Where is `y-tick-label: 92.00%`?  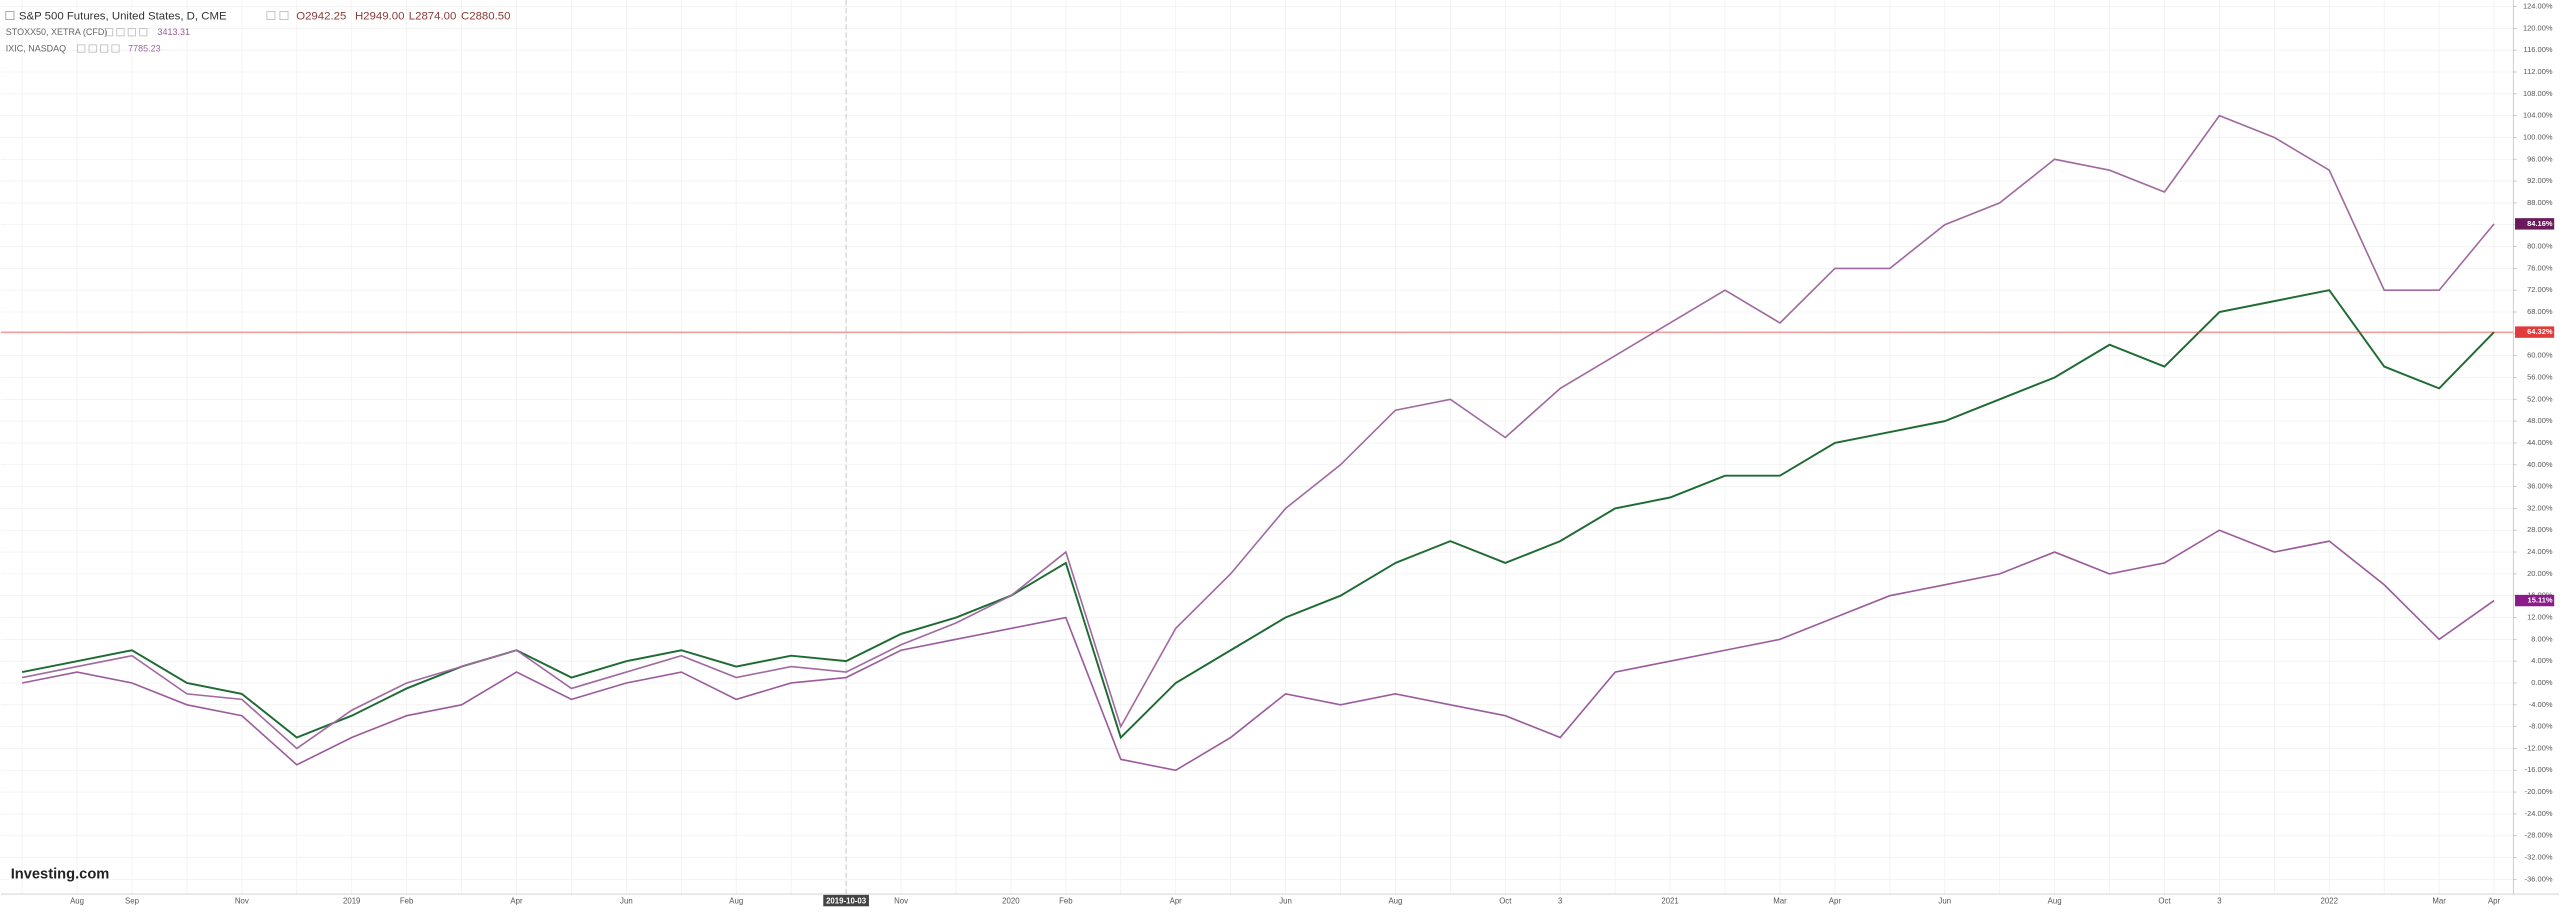
y-tick-label: 92.00% is located at coordinates (2540, 180).